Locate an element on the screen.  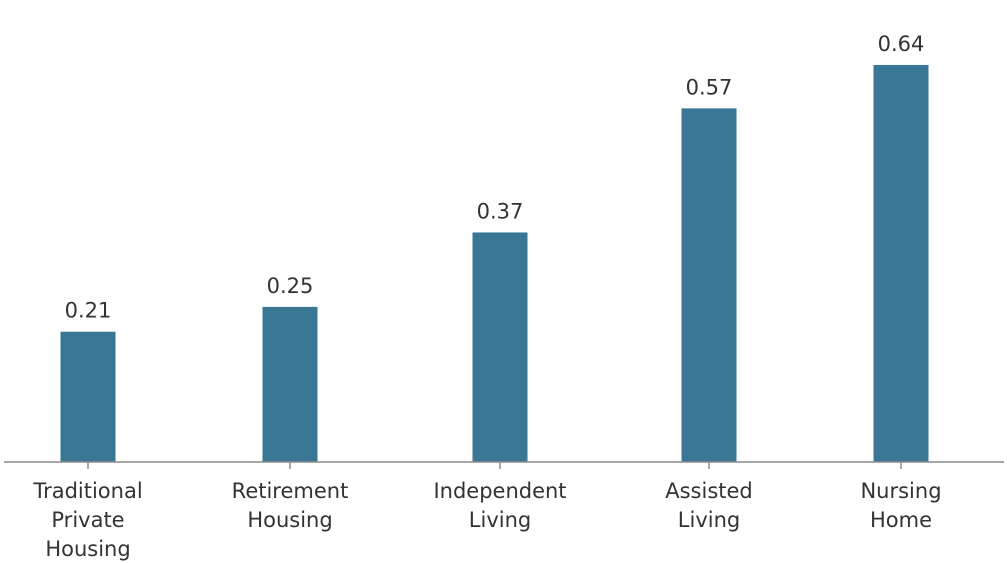
category-label-line: Assisted is located at coordinates (709, 491).